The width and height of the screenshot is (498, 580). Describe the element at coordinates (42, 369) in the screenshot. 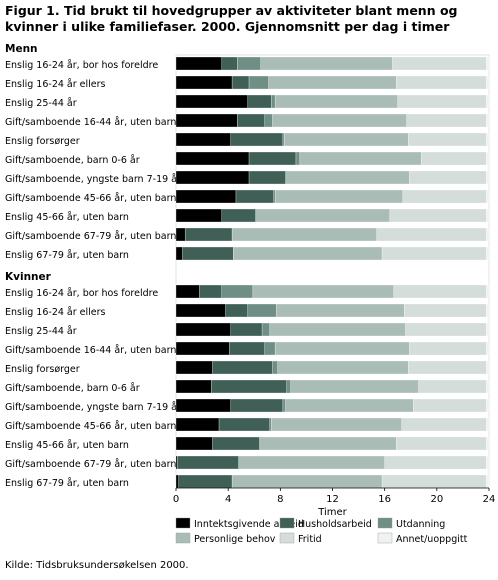

I see `category-label: Enslig forsørger` at that location.